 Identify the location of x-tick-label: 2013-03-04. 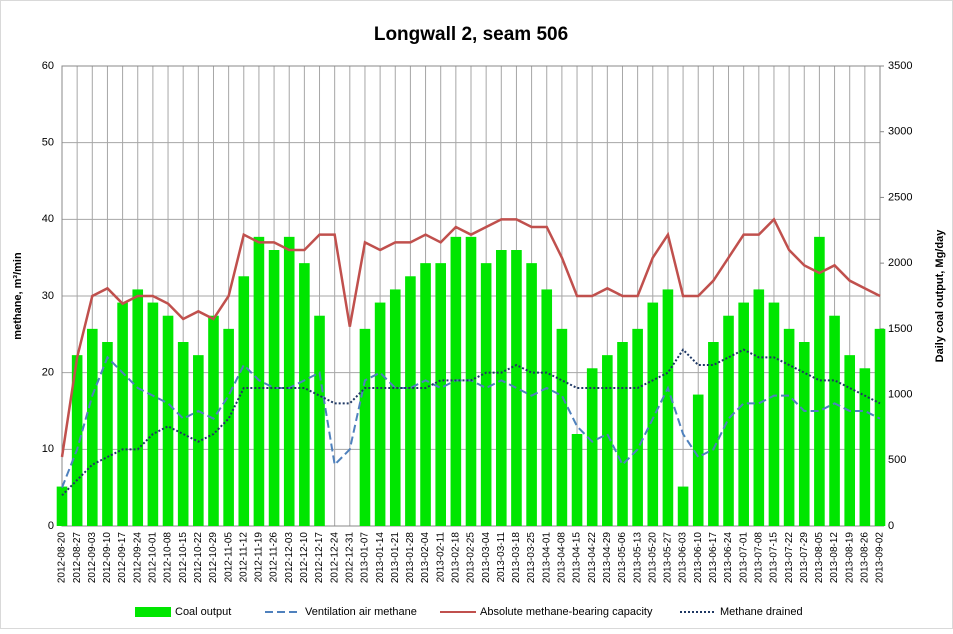
(486, 558).